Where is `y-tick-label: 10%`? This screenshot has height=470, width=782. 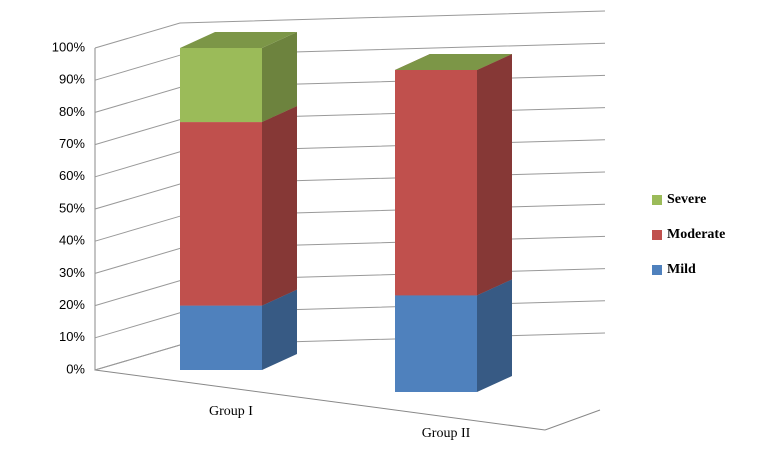
y-tick-label: 10% is located at coordinates (72, 336).